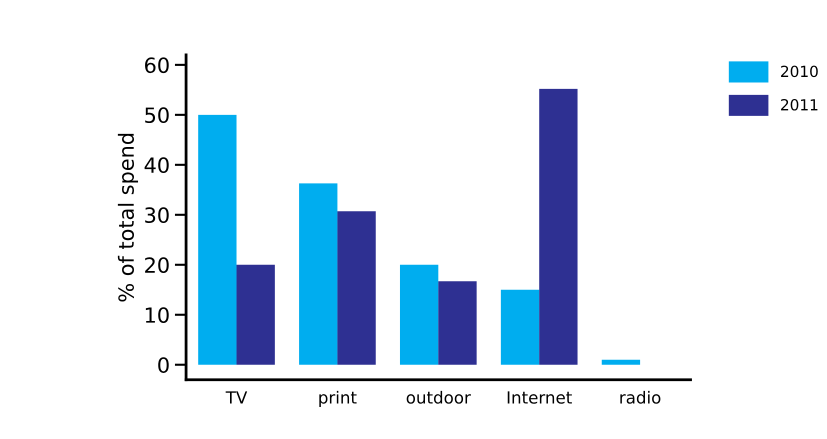 The height and width of the screenshot is (439, 827). I want to click on y-tick-label: 20, so click(157, 265).